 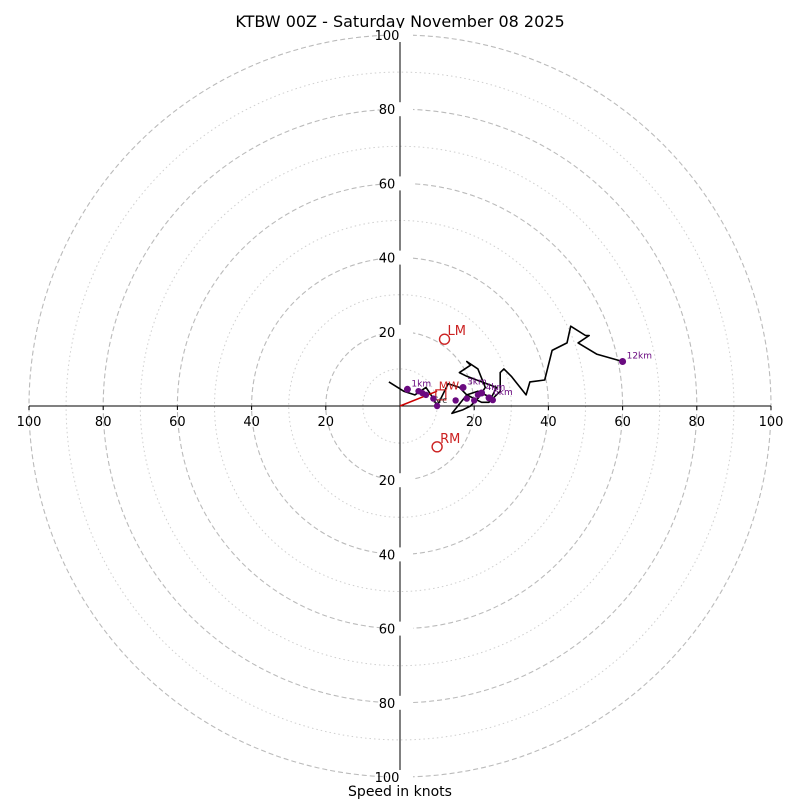 What do you see at coordinates (441, 395) in the screenshot?
I see `critical-angle-box` at bounding box center [441, 395].